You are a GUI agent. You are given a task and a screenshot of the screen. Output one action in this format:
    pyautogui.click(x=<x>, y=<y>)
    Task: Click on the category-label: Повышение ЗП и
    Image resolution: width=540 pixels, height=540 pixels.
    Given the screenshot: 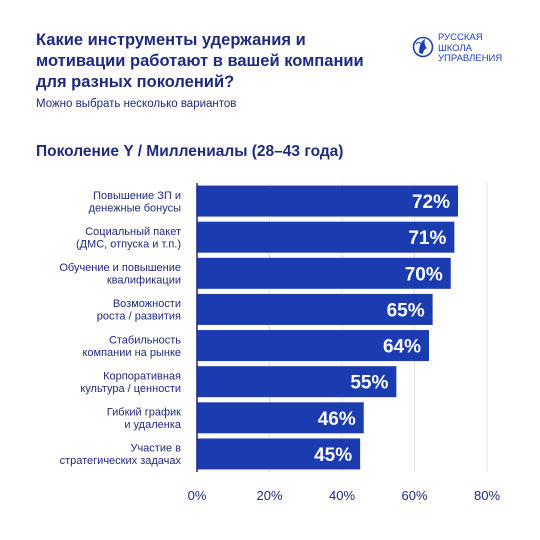 What is the action you would take?
    pyautogui.click(x=137, y=196)
    